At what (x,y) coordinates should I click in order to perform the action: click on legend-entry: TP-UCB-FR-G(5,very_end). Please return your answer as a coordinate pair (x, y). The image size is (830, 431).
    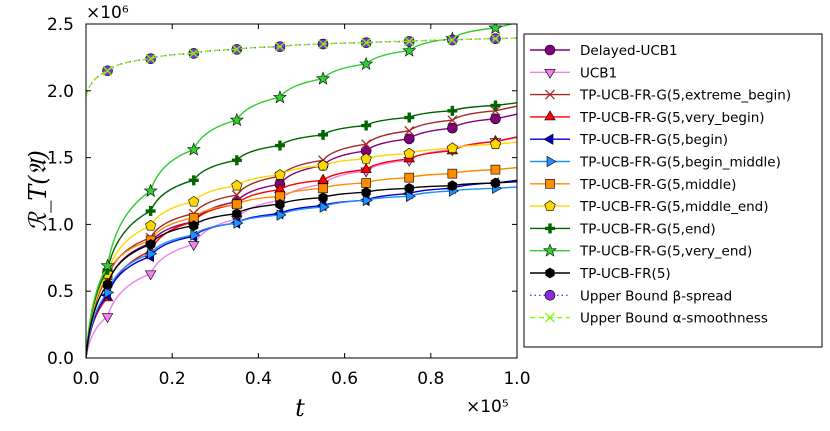
    Looking at the image, I should click on (641, 251).